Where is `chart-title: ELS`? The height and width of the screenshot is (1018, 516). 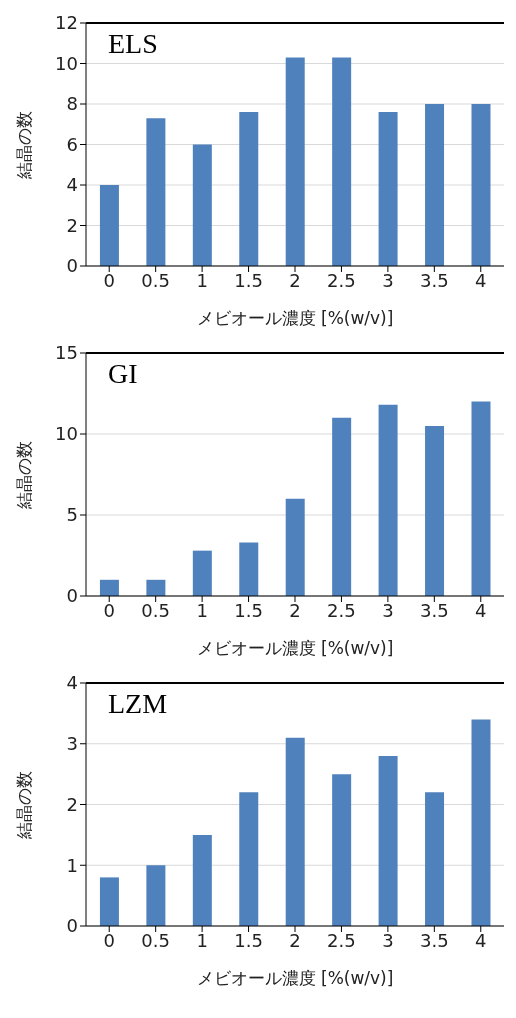
chart-title: ELS is located at coordinates (133, 44).